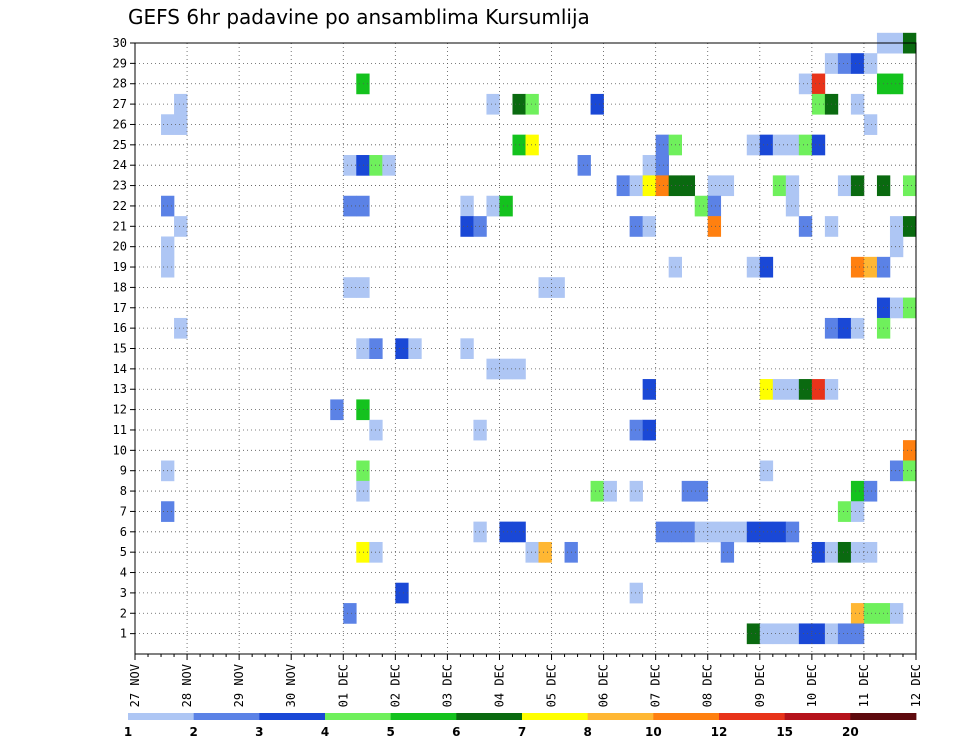 The image size is (960, 742). I want to click on colorbar-legend: 1 2 3 4 5 6 7 8 10 12 15 20, so click(520, 726).